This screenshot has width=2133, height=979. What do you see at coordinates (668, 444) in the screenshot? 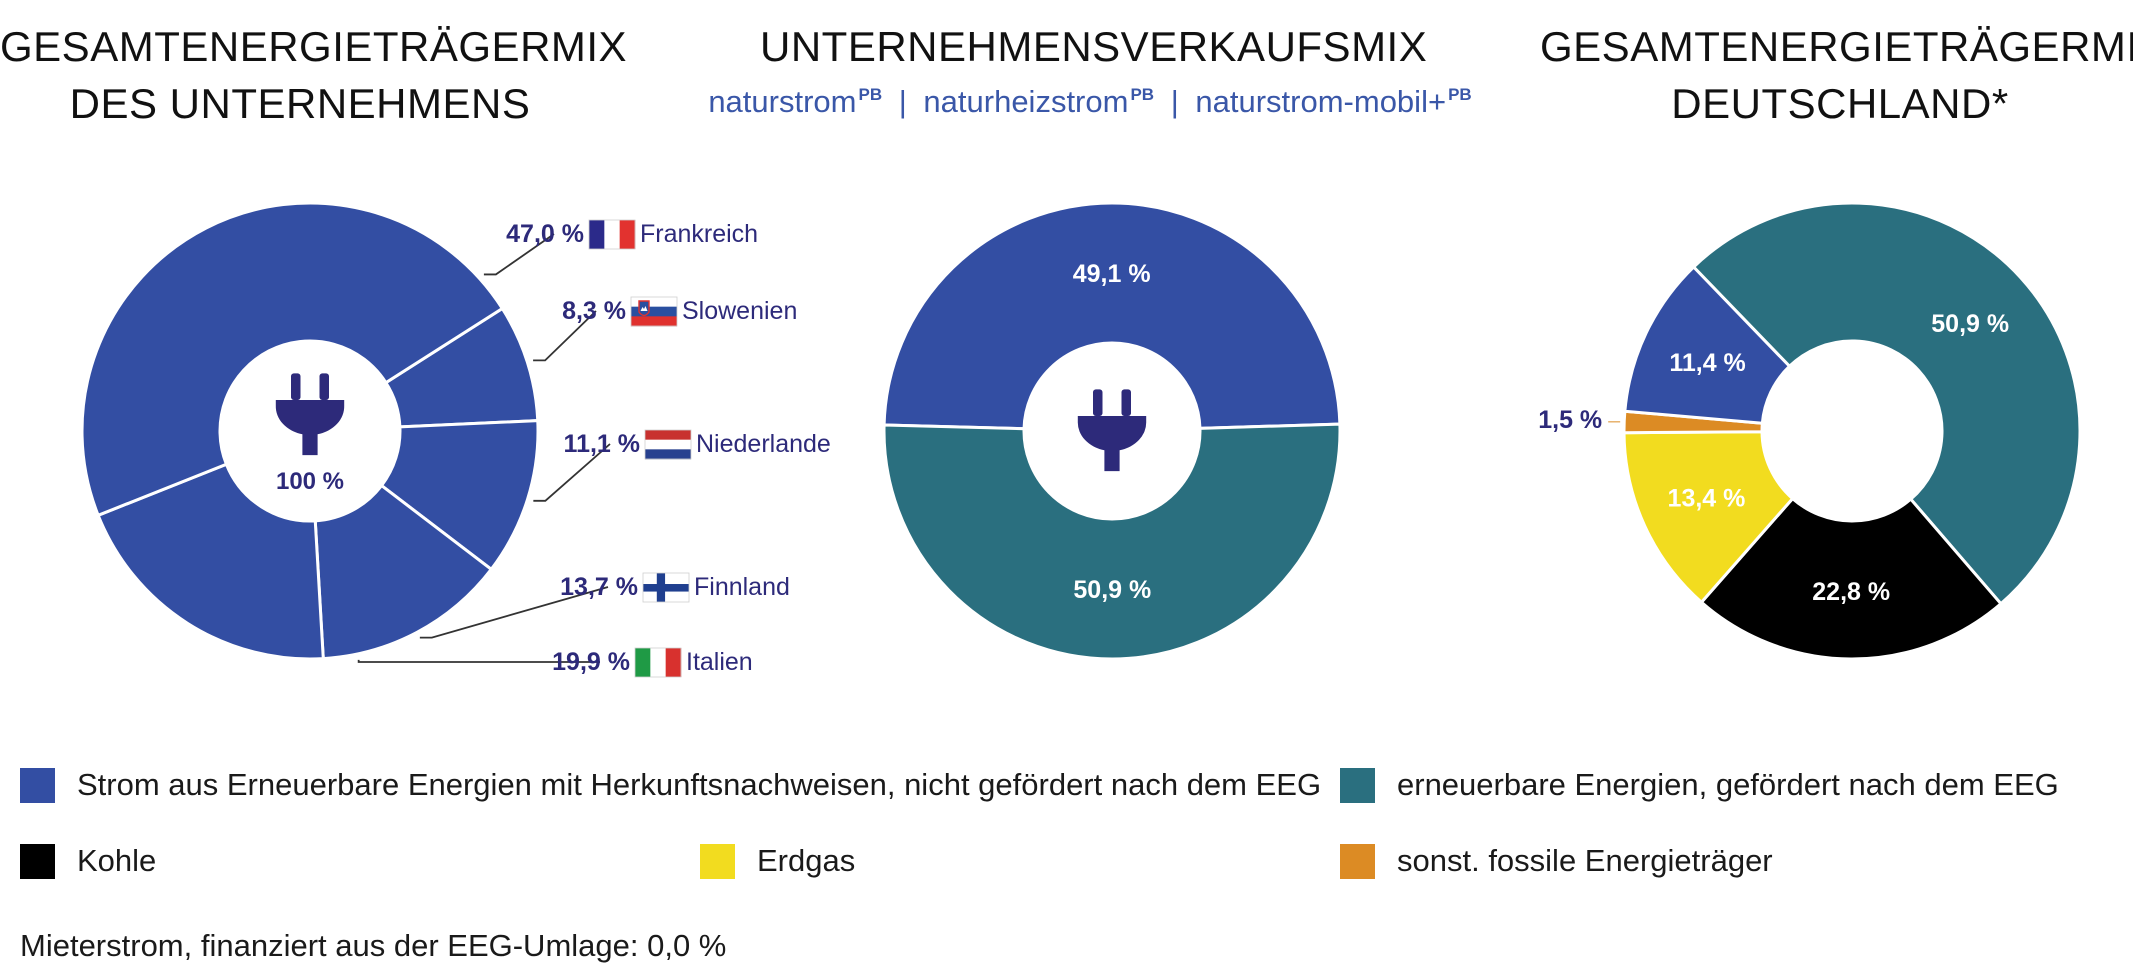
I see `flag-netherlands-icon` at bounding box center [668, 444].